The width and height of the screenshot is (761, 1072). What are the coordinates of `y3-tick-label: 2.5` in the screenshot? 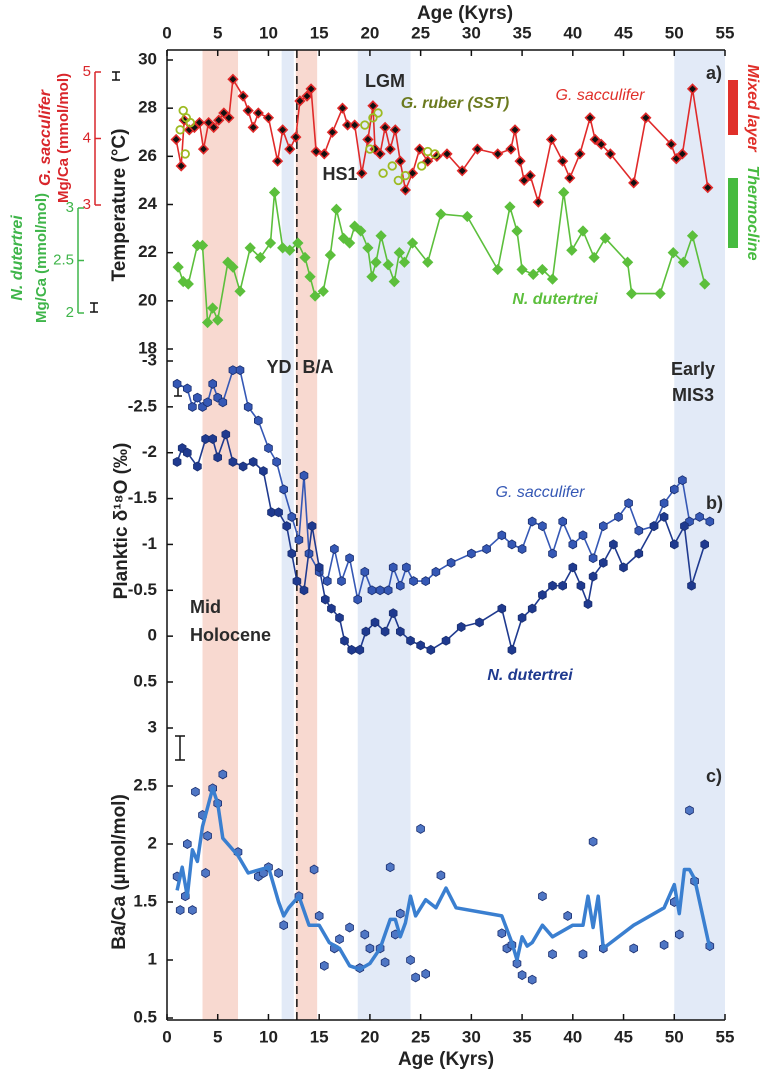 It's located at (63, 259).